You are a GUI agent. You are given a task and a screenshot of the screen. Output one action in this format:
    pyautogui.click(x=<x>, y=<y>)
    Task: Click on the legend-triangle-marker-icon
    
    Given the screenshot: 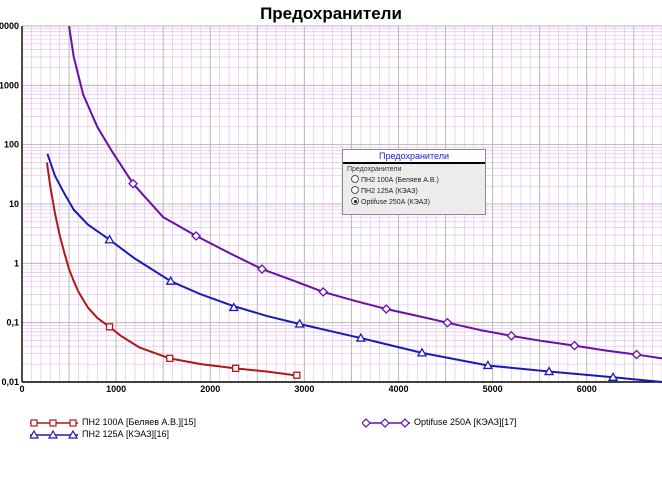 What is the action you would take?
    pyautogui.click(x=53, y=434)
    